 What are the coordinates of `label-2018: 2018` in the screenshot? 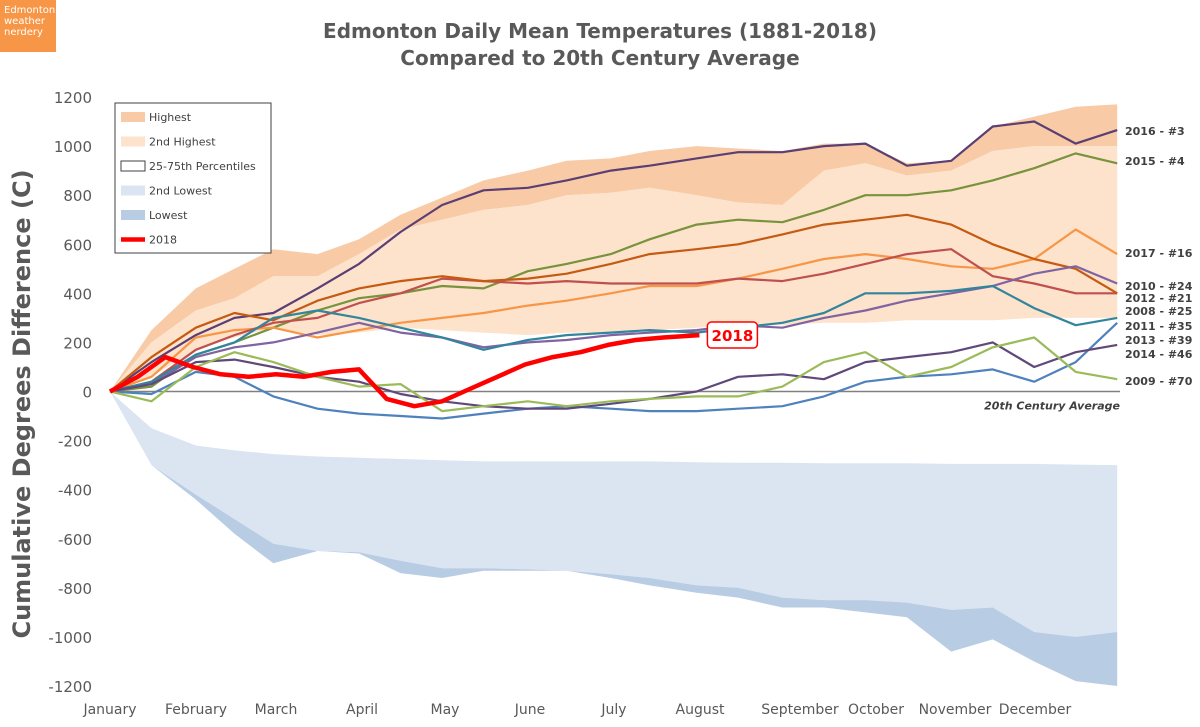 It's located at (733, 336).